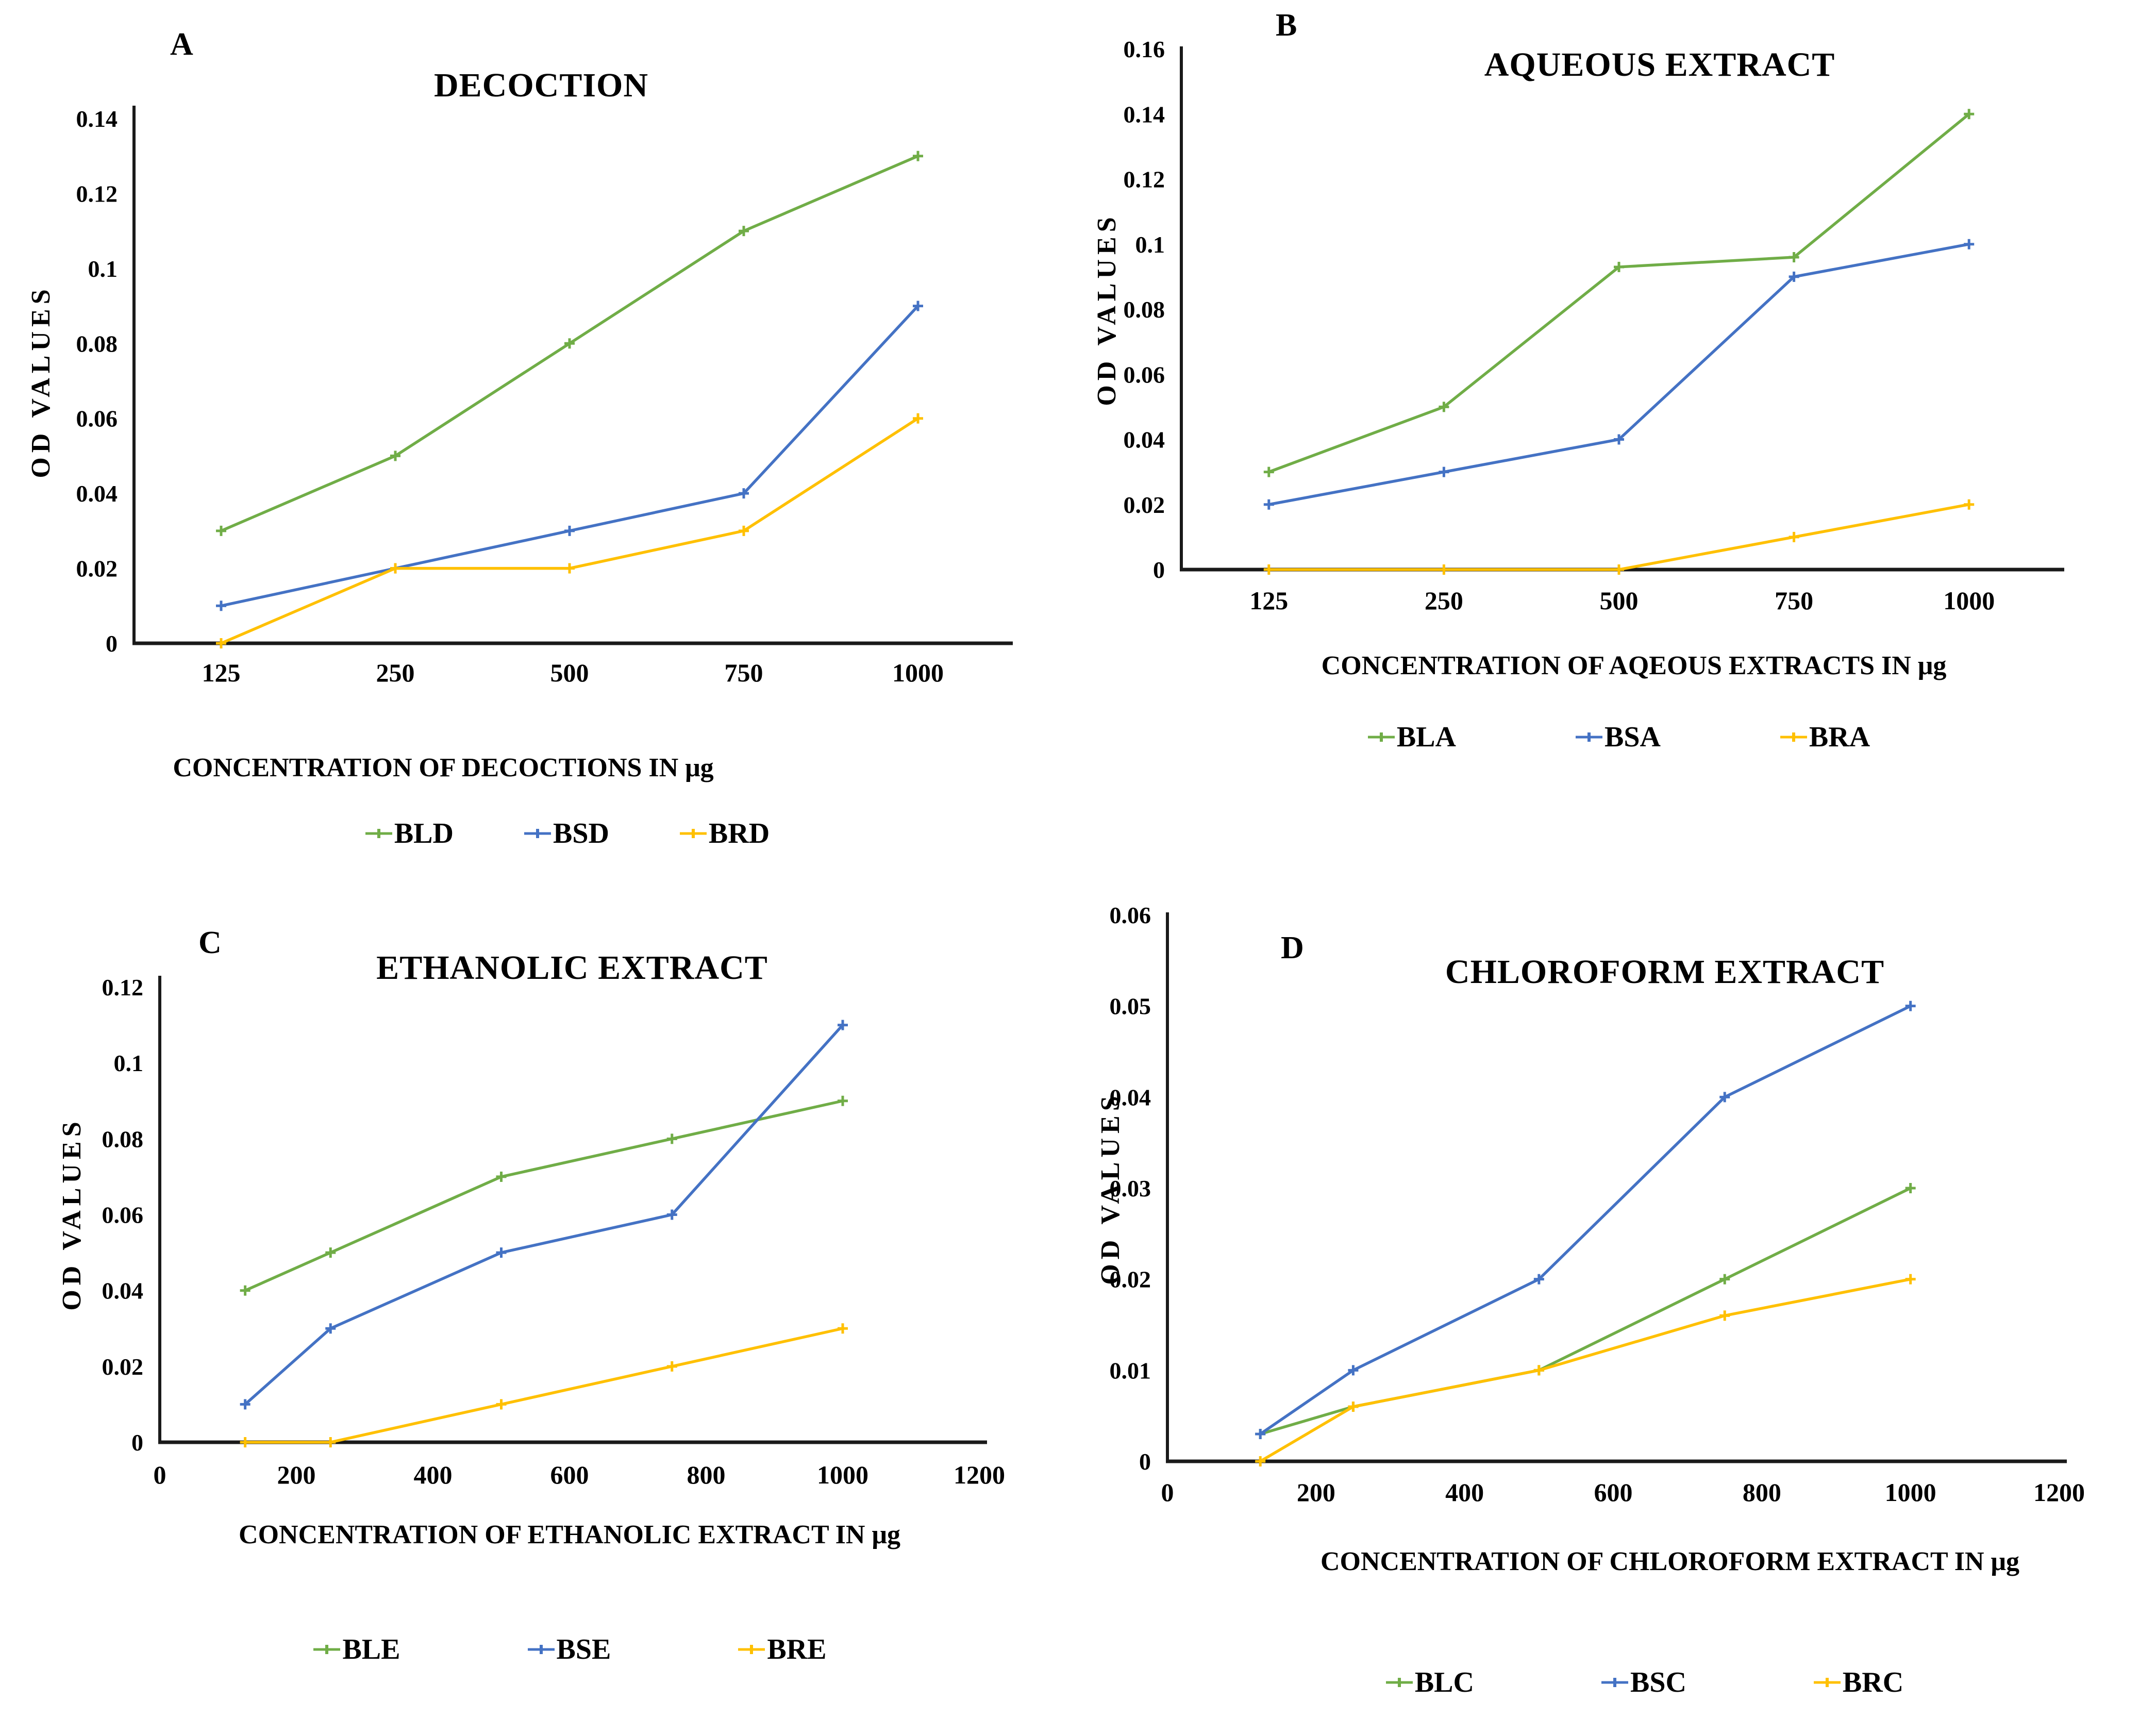  I want to click on y-tick-label: 0.08, so click(1144, 309).